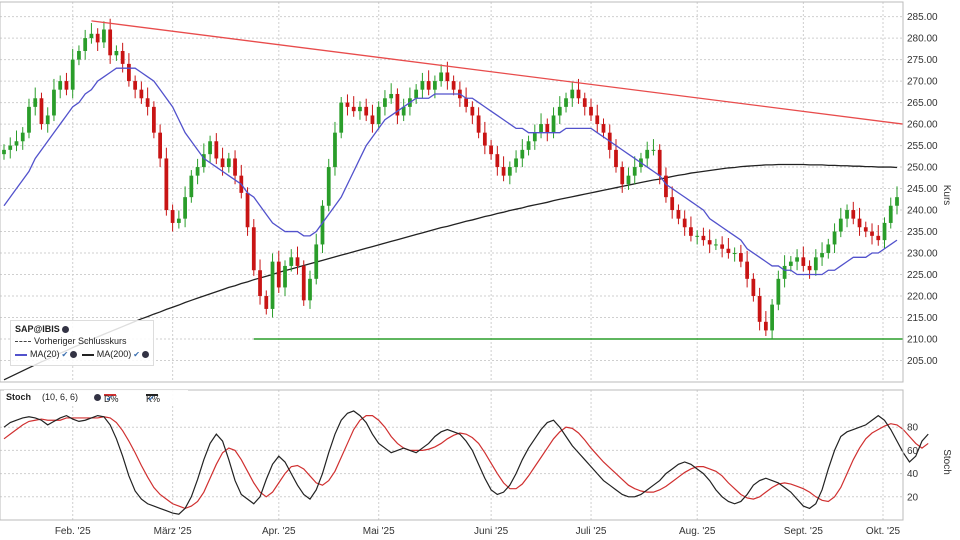  I want to click on price-tick-label: 230.00, so click(922, 254).